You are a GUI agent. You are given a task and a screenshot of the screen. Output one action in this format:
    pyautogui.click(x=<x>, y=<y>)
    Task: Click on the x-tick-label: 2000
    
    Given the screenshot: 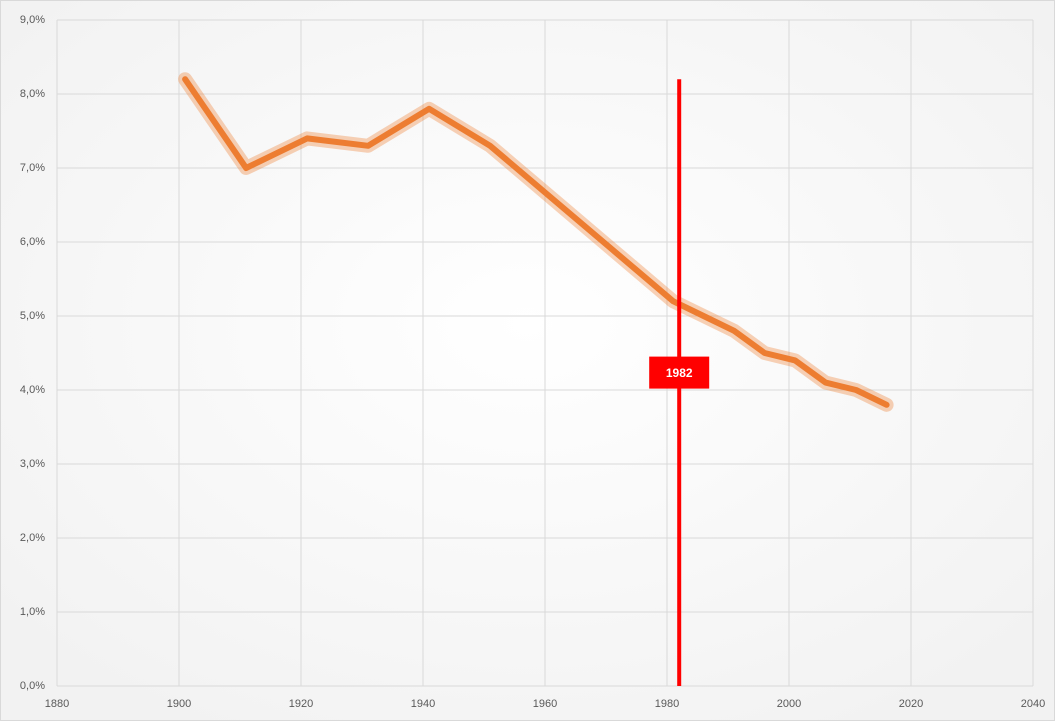 What is the action you would take?
    pyautogui.click(x=789, y=704)
    